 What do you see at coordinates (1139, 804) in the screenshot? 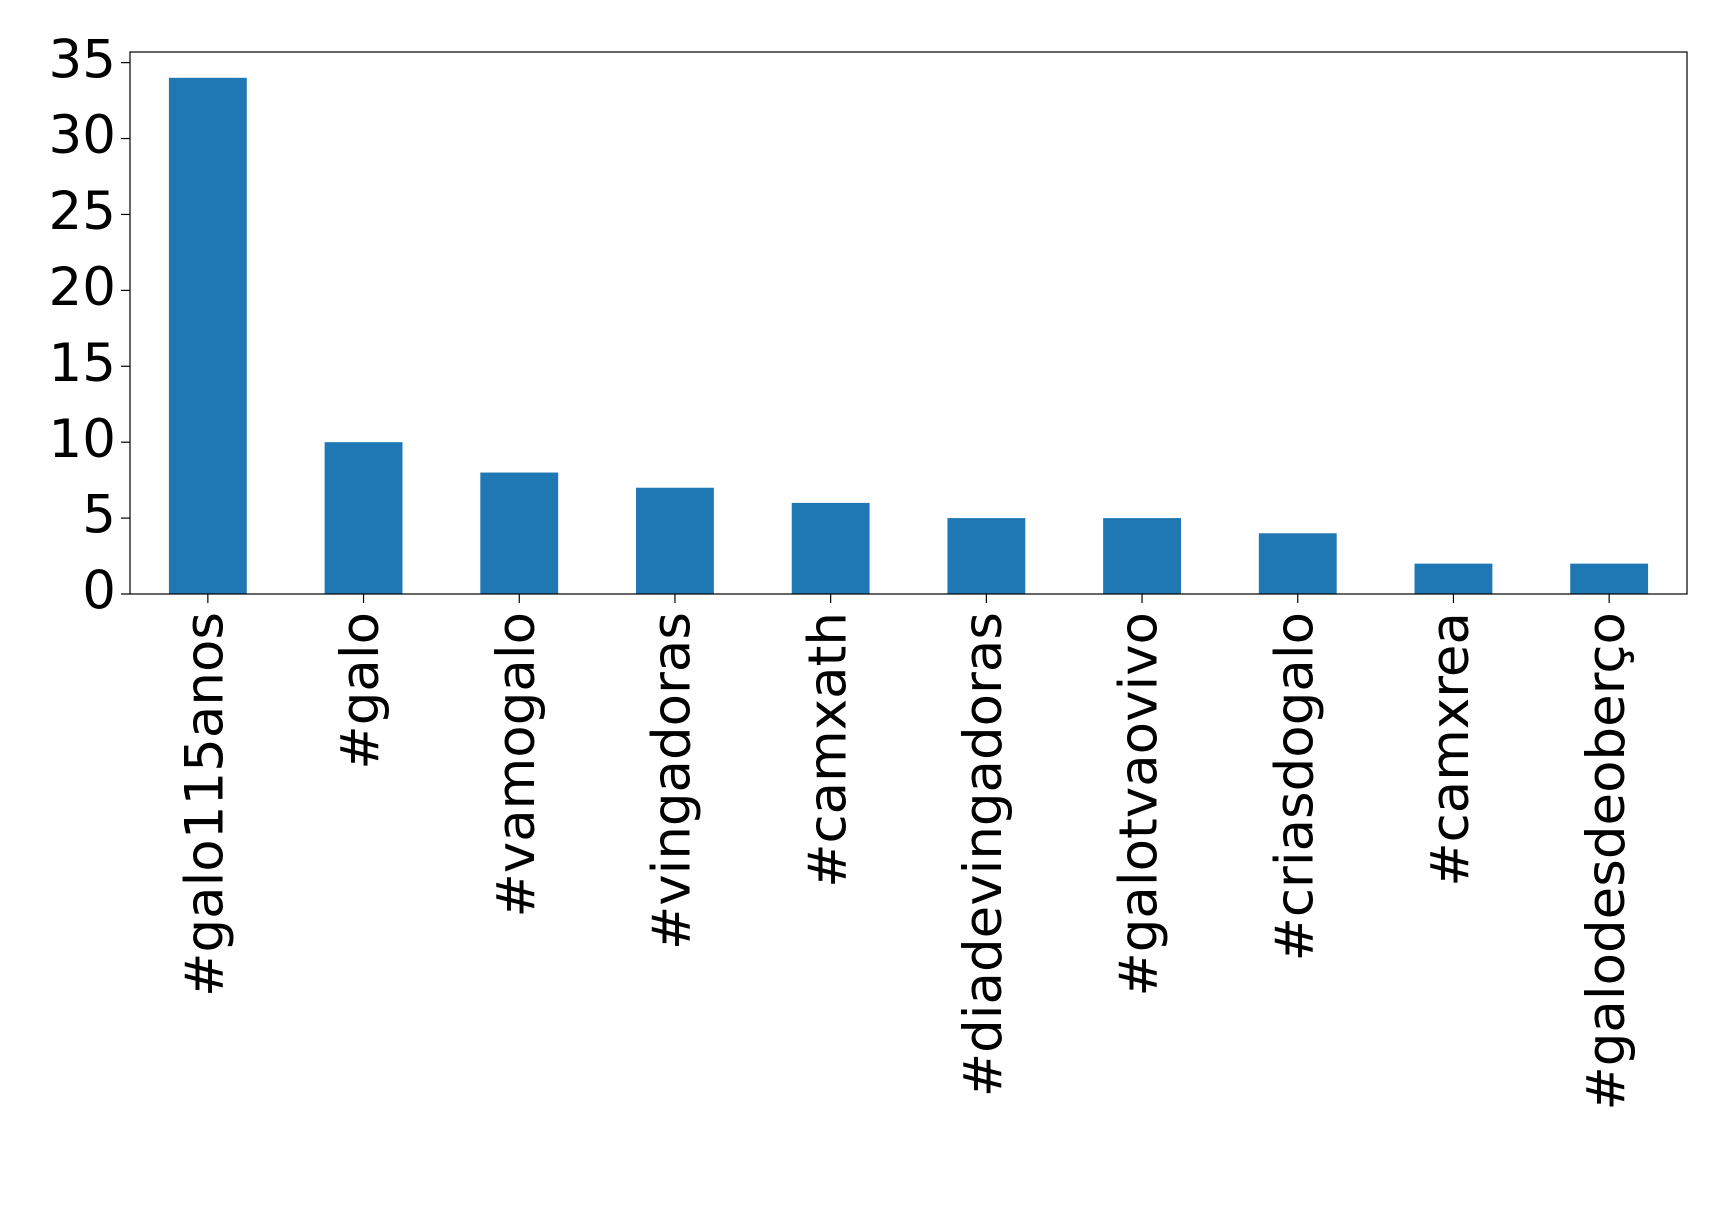
I see `x-tick-label: #galotvaovivo` at bounding box center [1139, 804].